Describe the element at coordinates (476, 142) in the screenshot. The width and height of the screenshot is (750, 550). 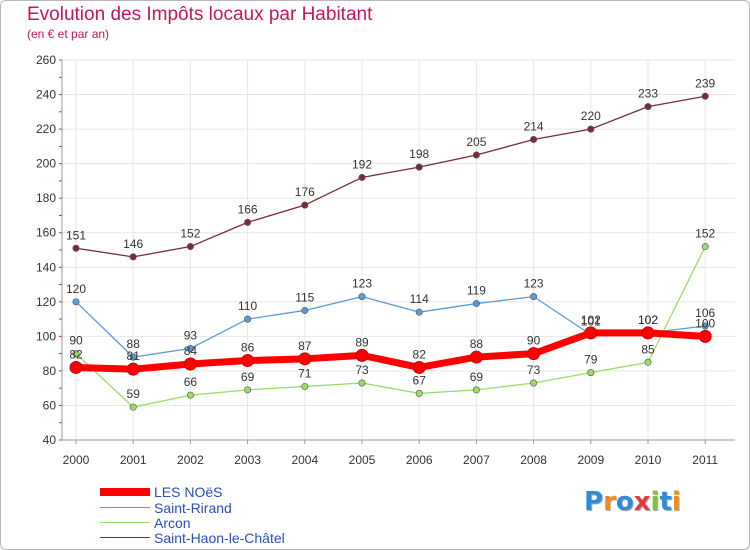
I see `data-label: 205` at that location.